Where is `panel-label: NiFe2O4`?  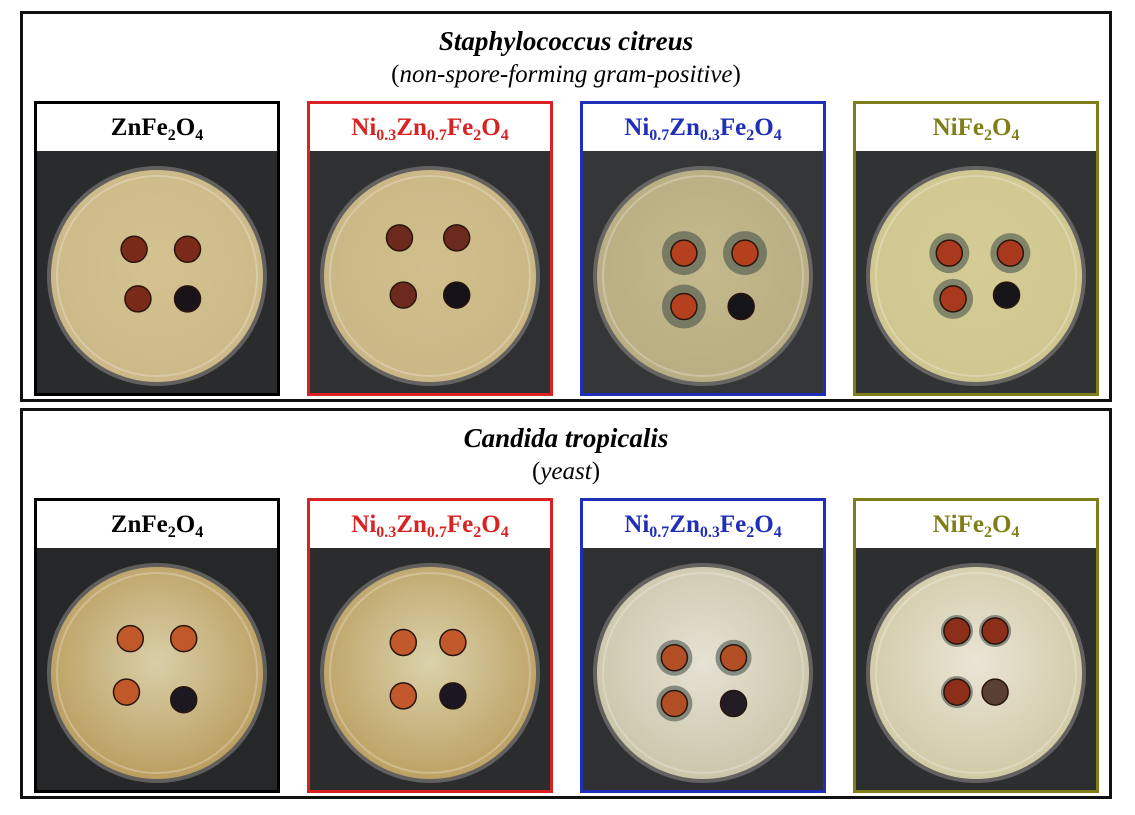
panel-label: NiFe2O4 is located at coordinates (976, 524).